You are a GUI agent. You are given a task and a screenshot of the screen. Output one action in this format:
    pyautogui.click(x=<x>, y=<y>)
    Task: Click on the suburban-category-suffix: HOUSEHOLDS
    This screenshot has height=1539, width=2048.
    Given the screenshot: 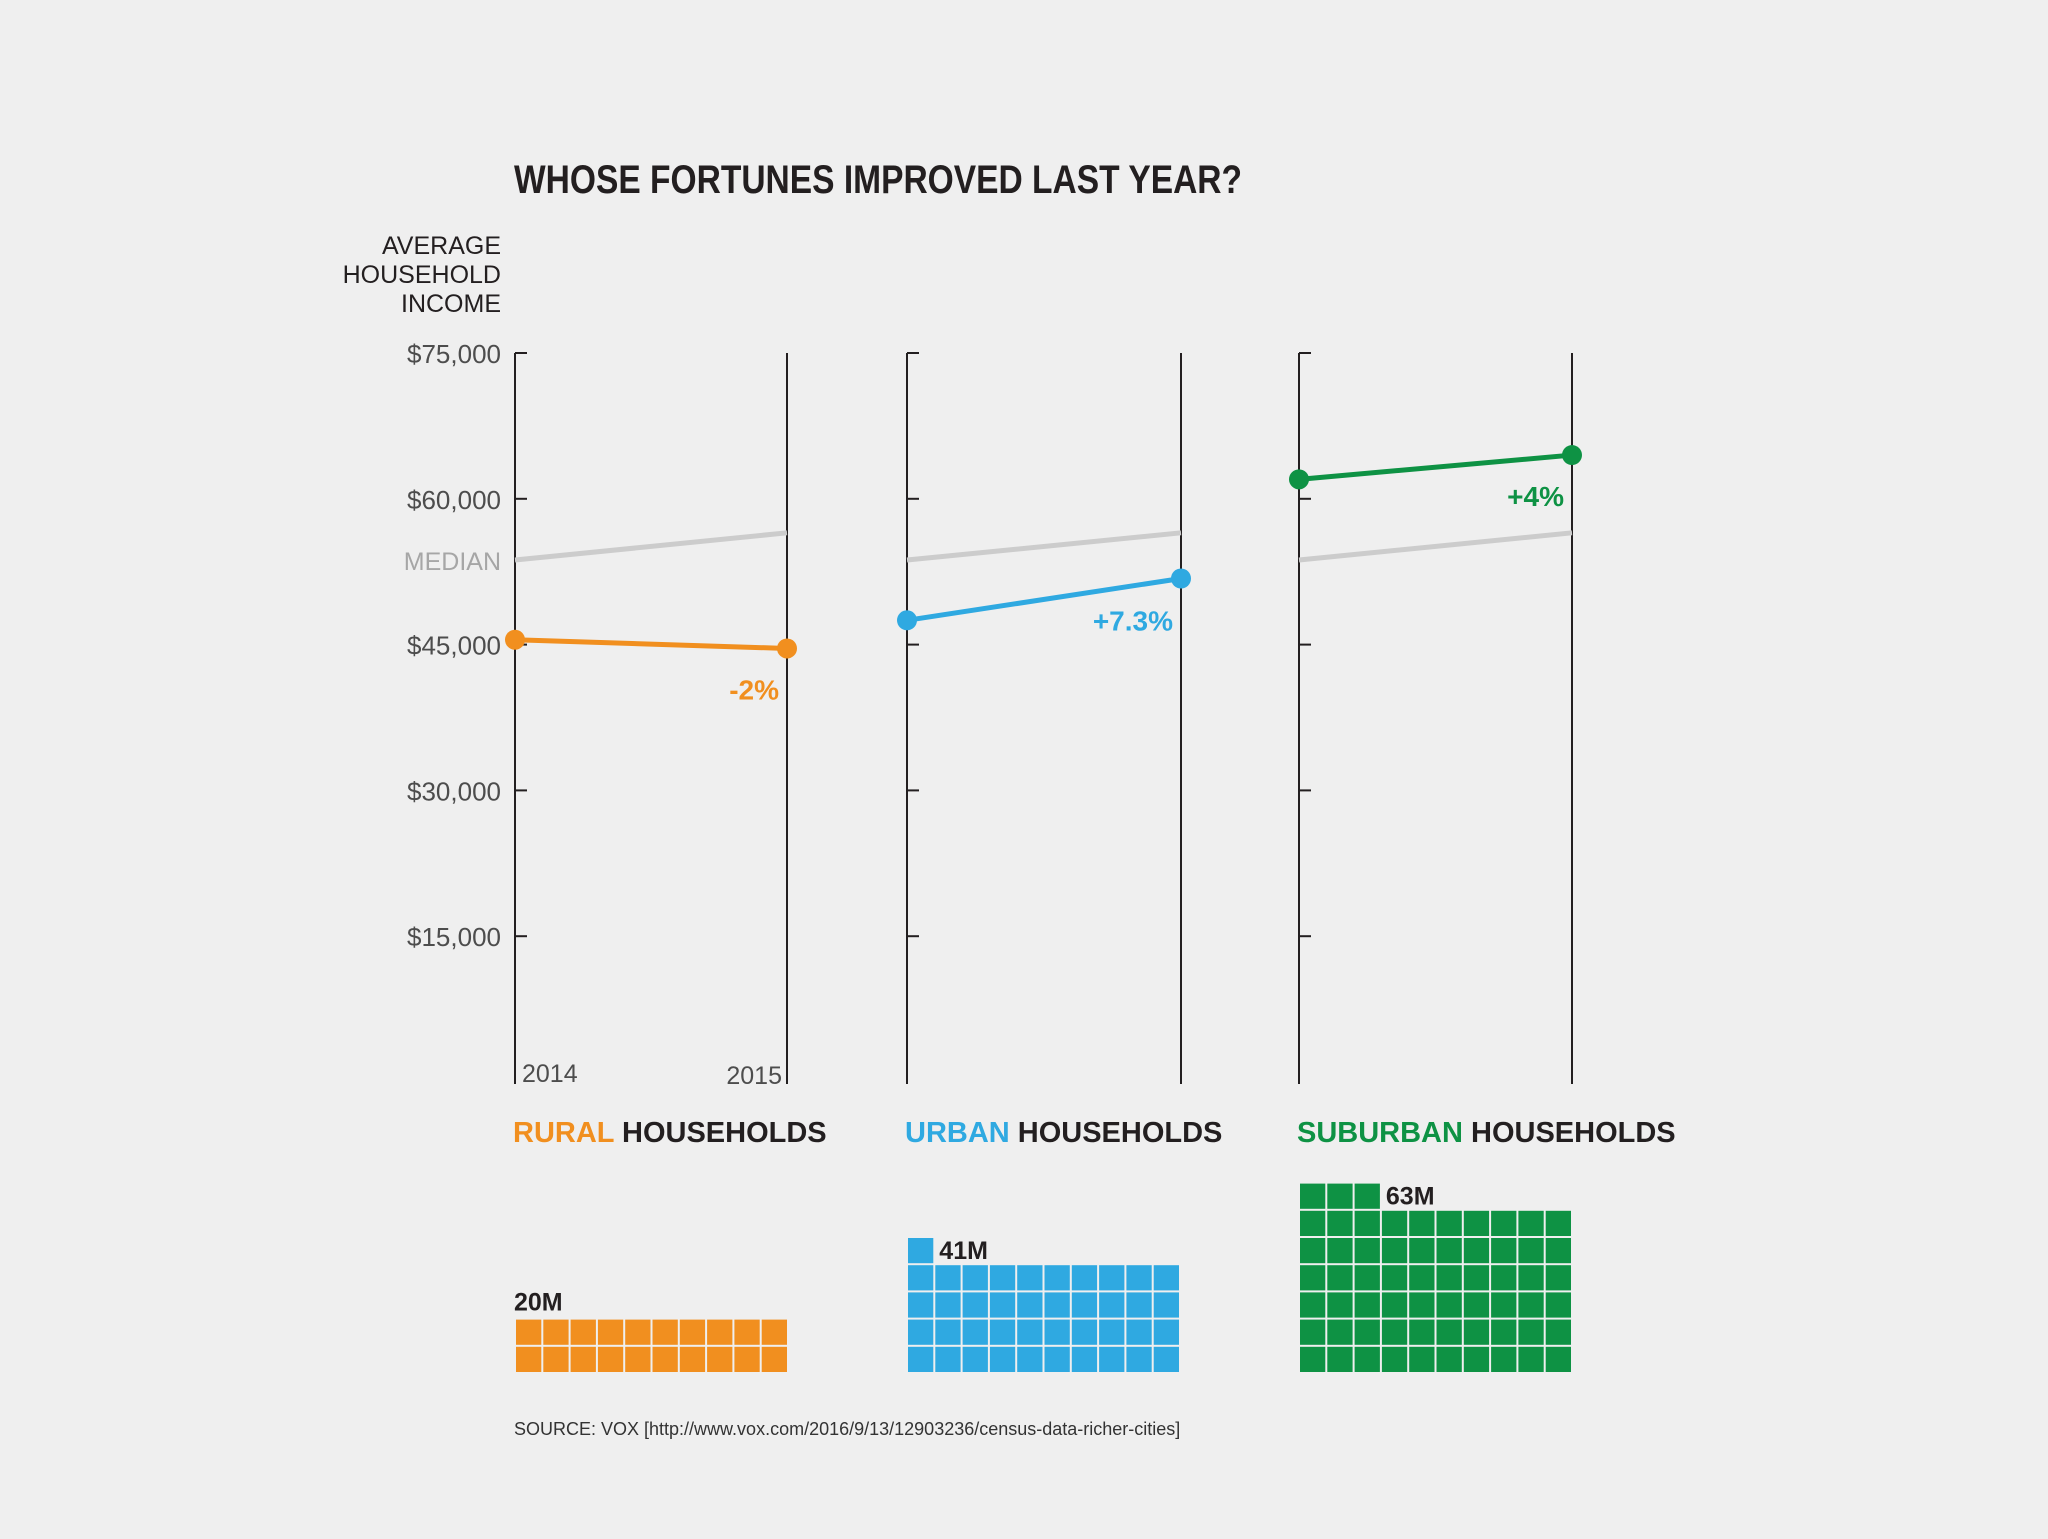 What is the action you would take?
    pyautogui.click(x=1569, y=1133)
    